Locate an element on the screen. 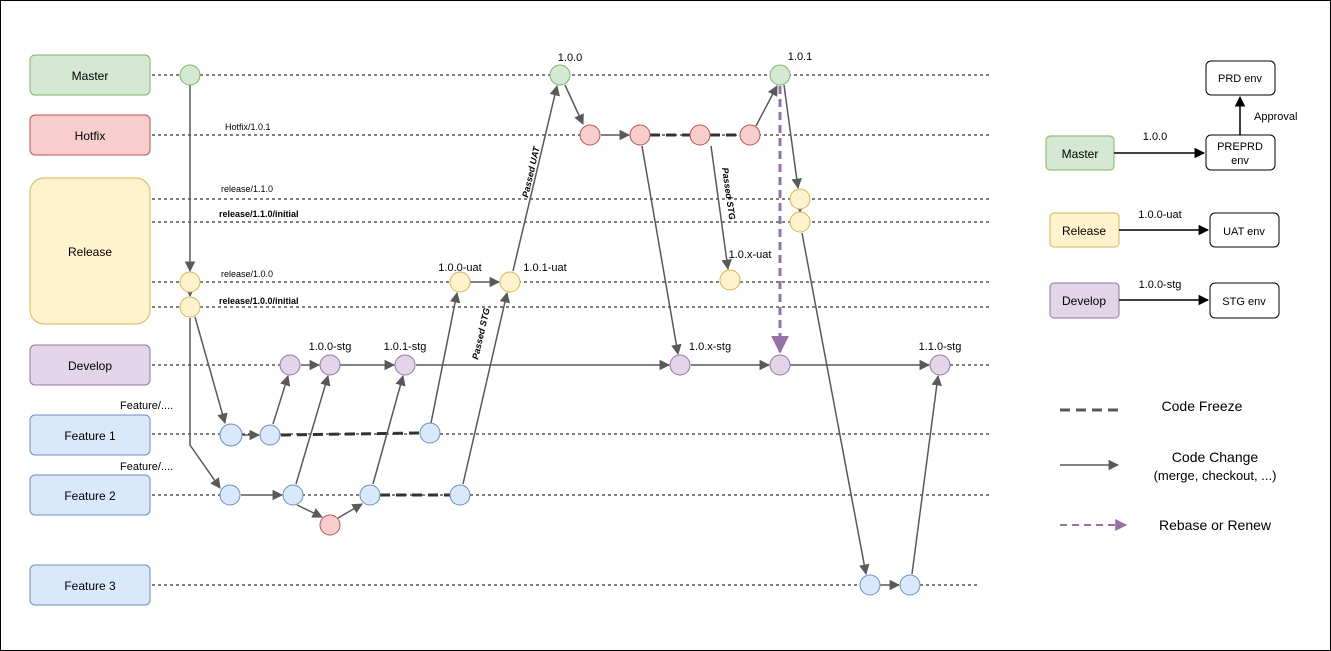 The image size is (1331, 651). master-lane-box is located at coordinates (90, 75).